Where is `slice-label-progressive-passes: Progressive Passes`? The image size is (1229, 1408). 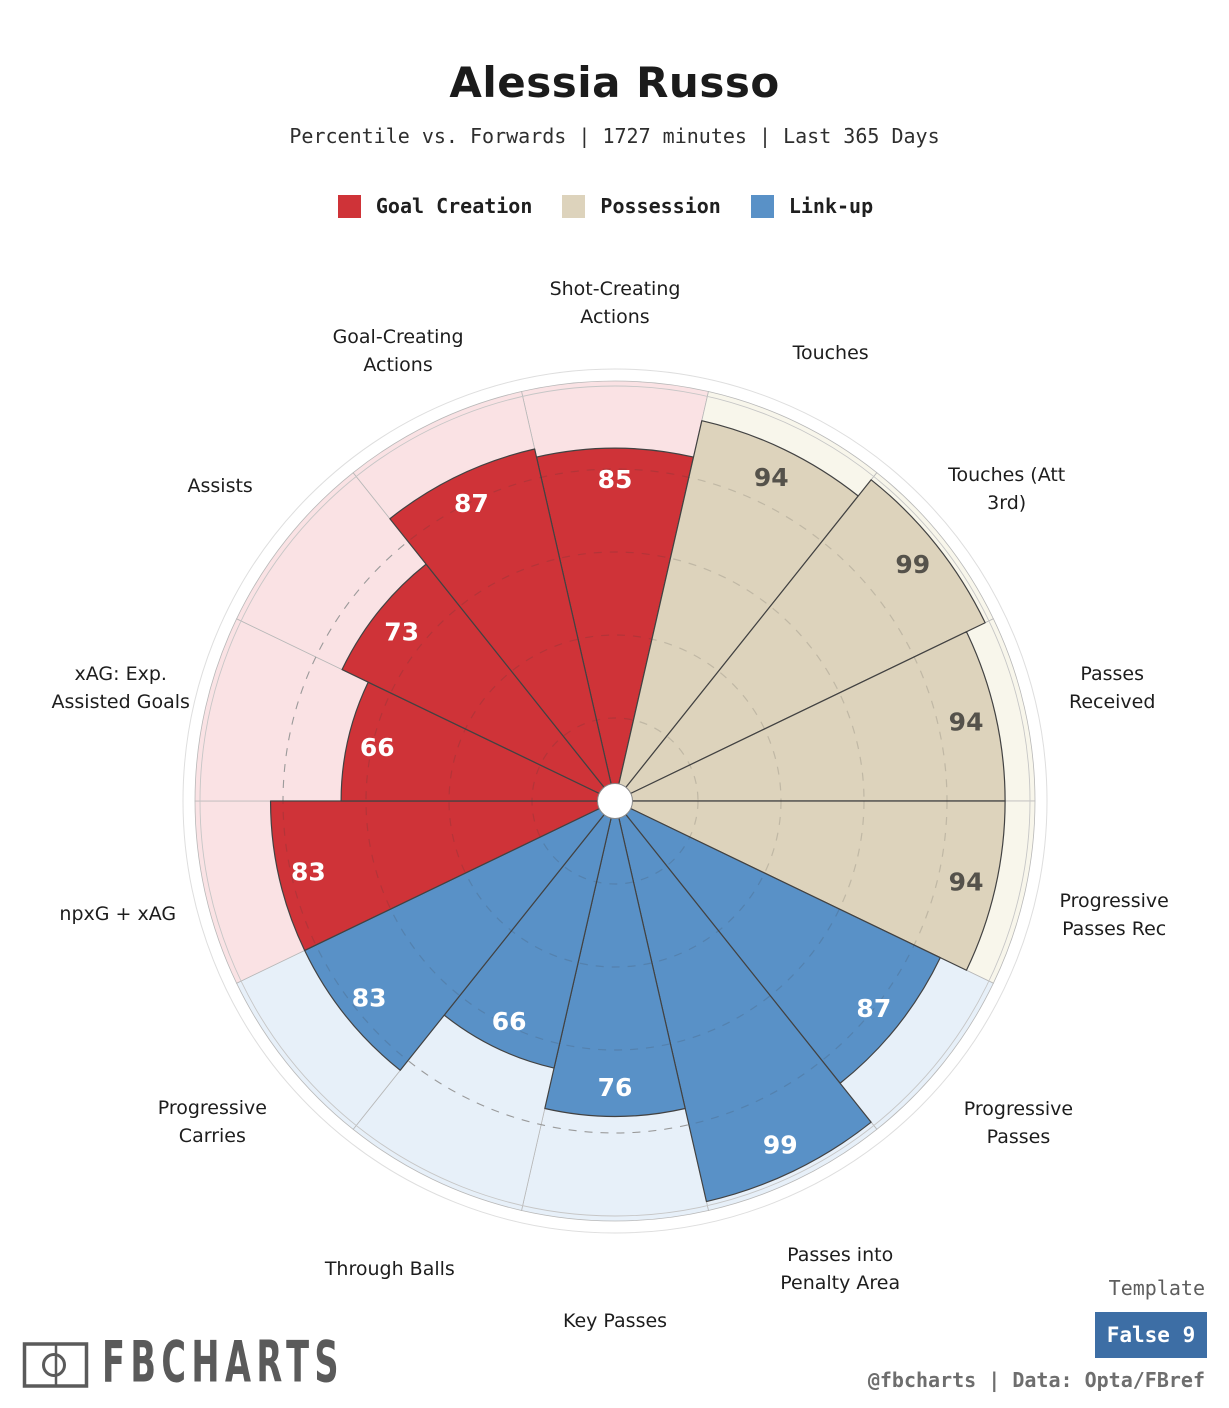
slice-label-progressive-passes: Progressive Passes is located at coordinates (1018, 1122).